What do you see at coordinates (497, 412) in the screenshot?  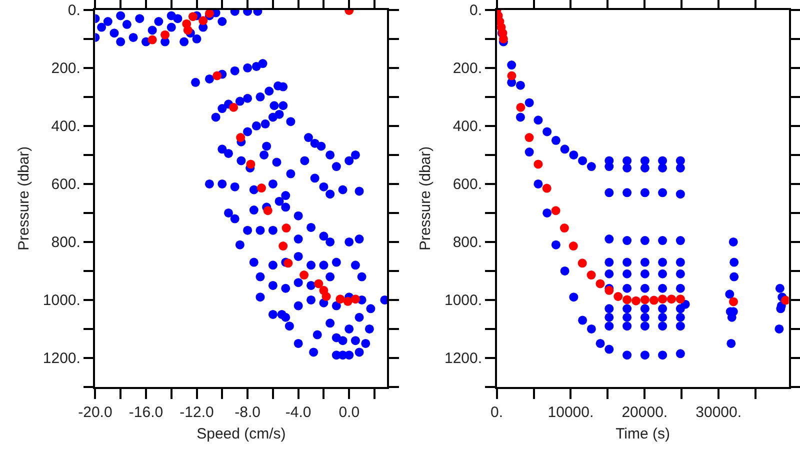 I see `x-tick-label: 0.` at bounding box center [497, 412].